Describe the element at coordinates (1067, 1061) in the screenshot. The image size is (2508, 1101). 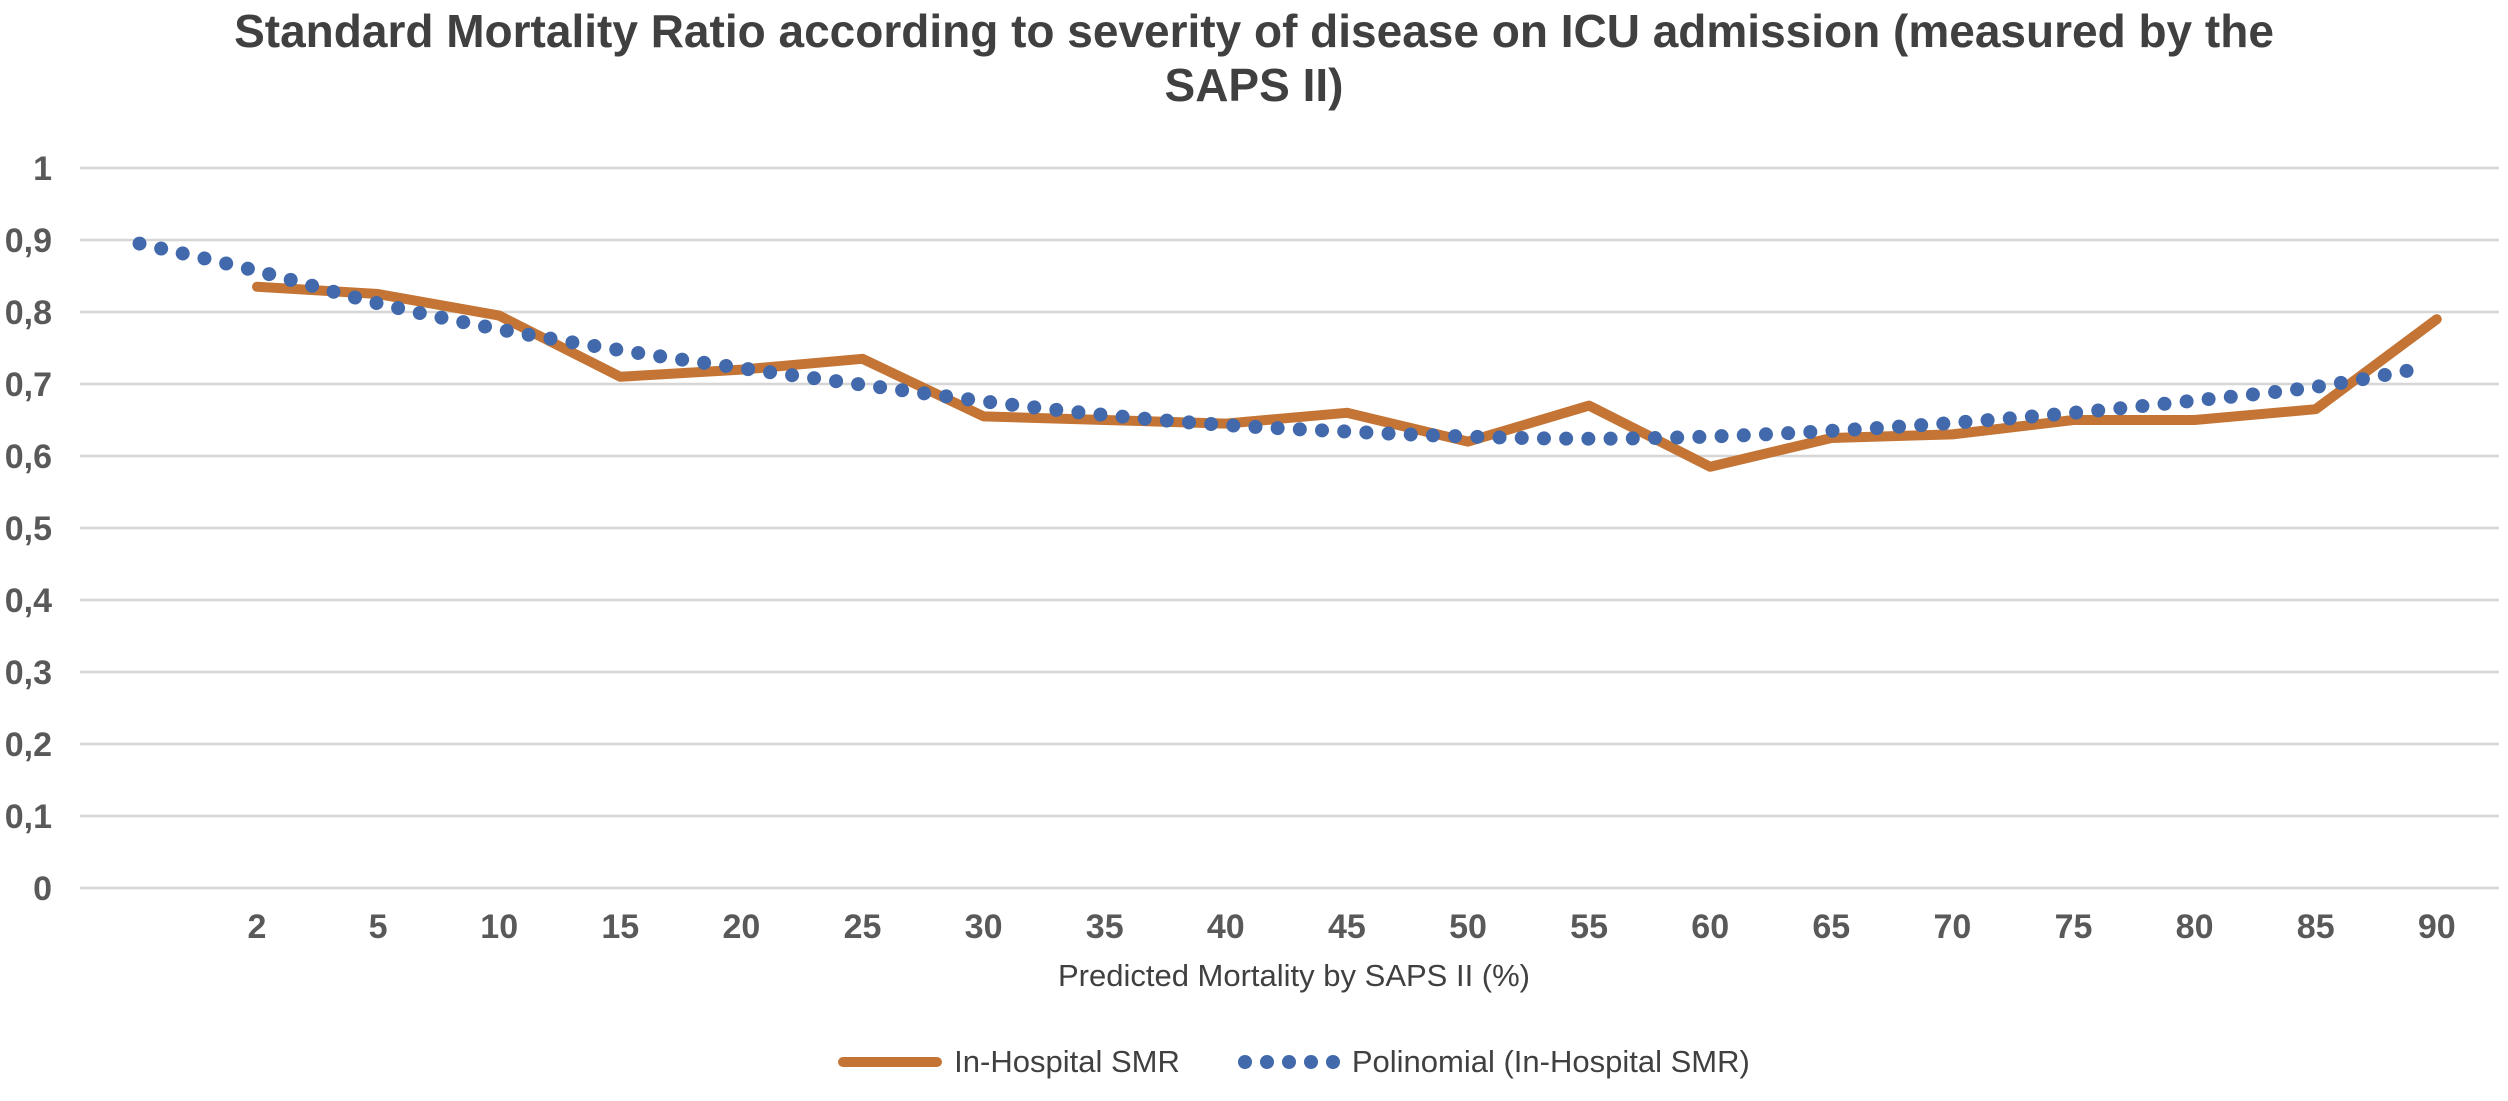
I see `legend-label-smr: In-Hospital SMR` at that location.